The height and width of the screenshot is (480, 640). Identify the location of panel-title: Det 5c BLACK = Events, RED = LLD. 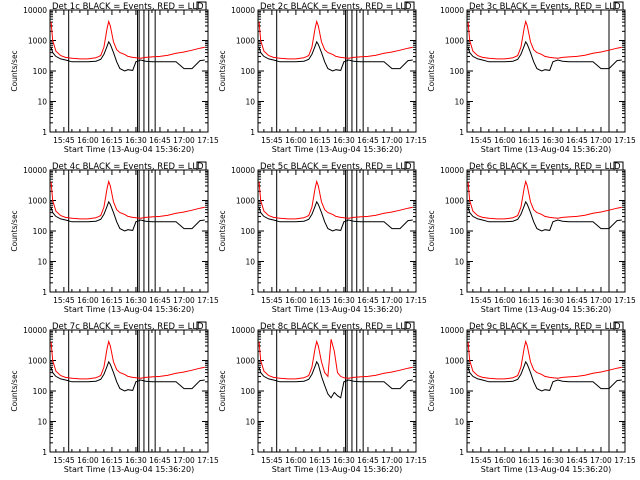
(336, 167).